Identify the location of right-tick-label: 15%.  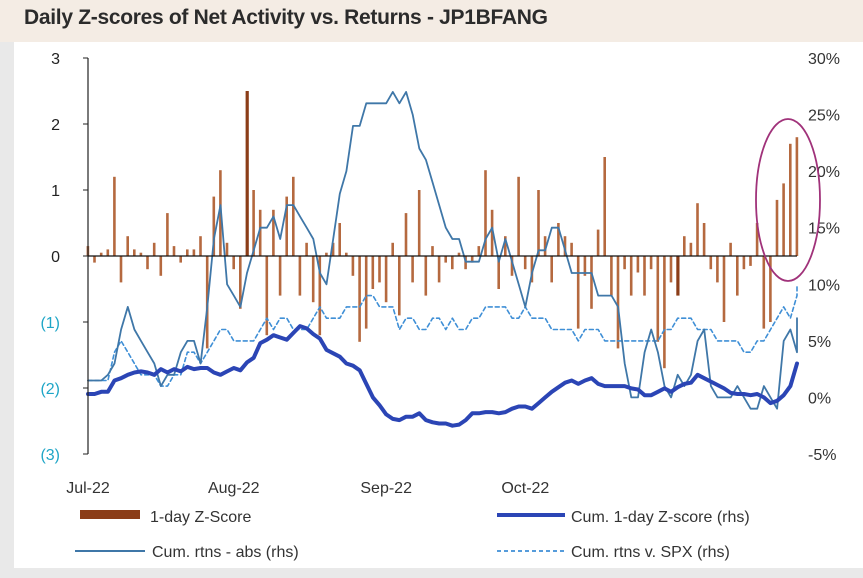
(824, 229).